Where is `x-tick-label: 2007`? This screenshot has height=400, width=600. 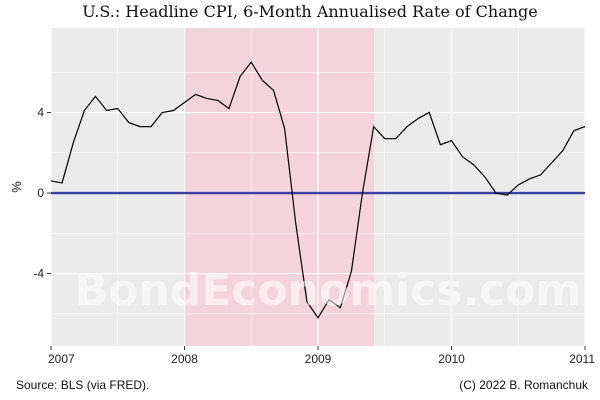 x-tick-label: 2007 is located at coordinates (61, 359).